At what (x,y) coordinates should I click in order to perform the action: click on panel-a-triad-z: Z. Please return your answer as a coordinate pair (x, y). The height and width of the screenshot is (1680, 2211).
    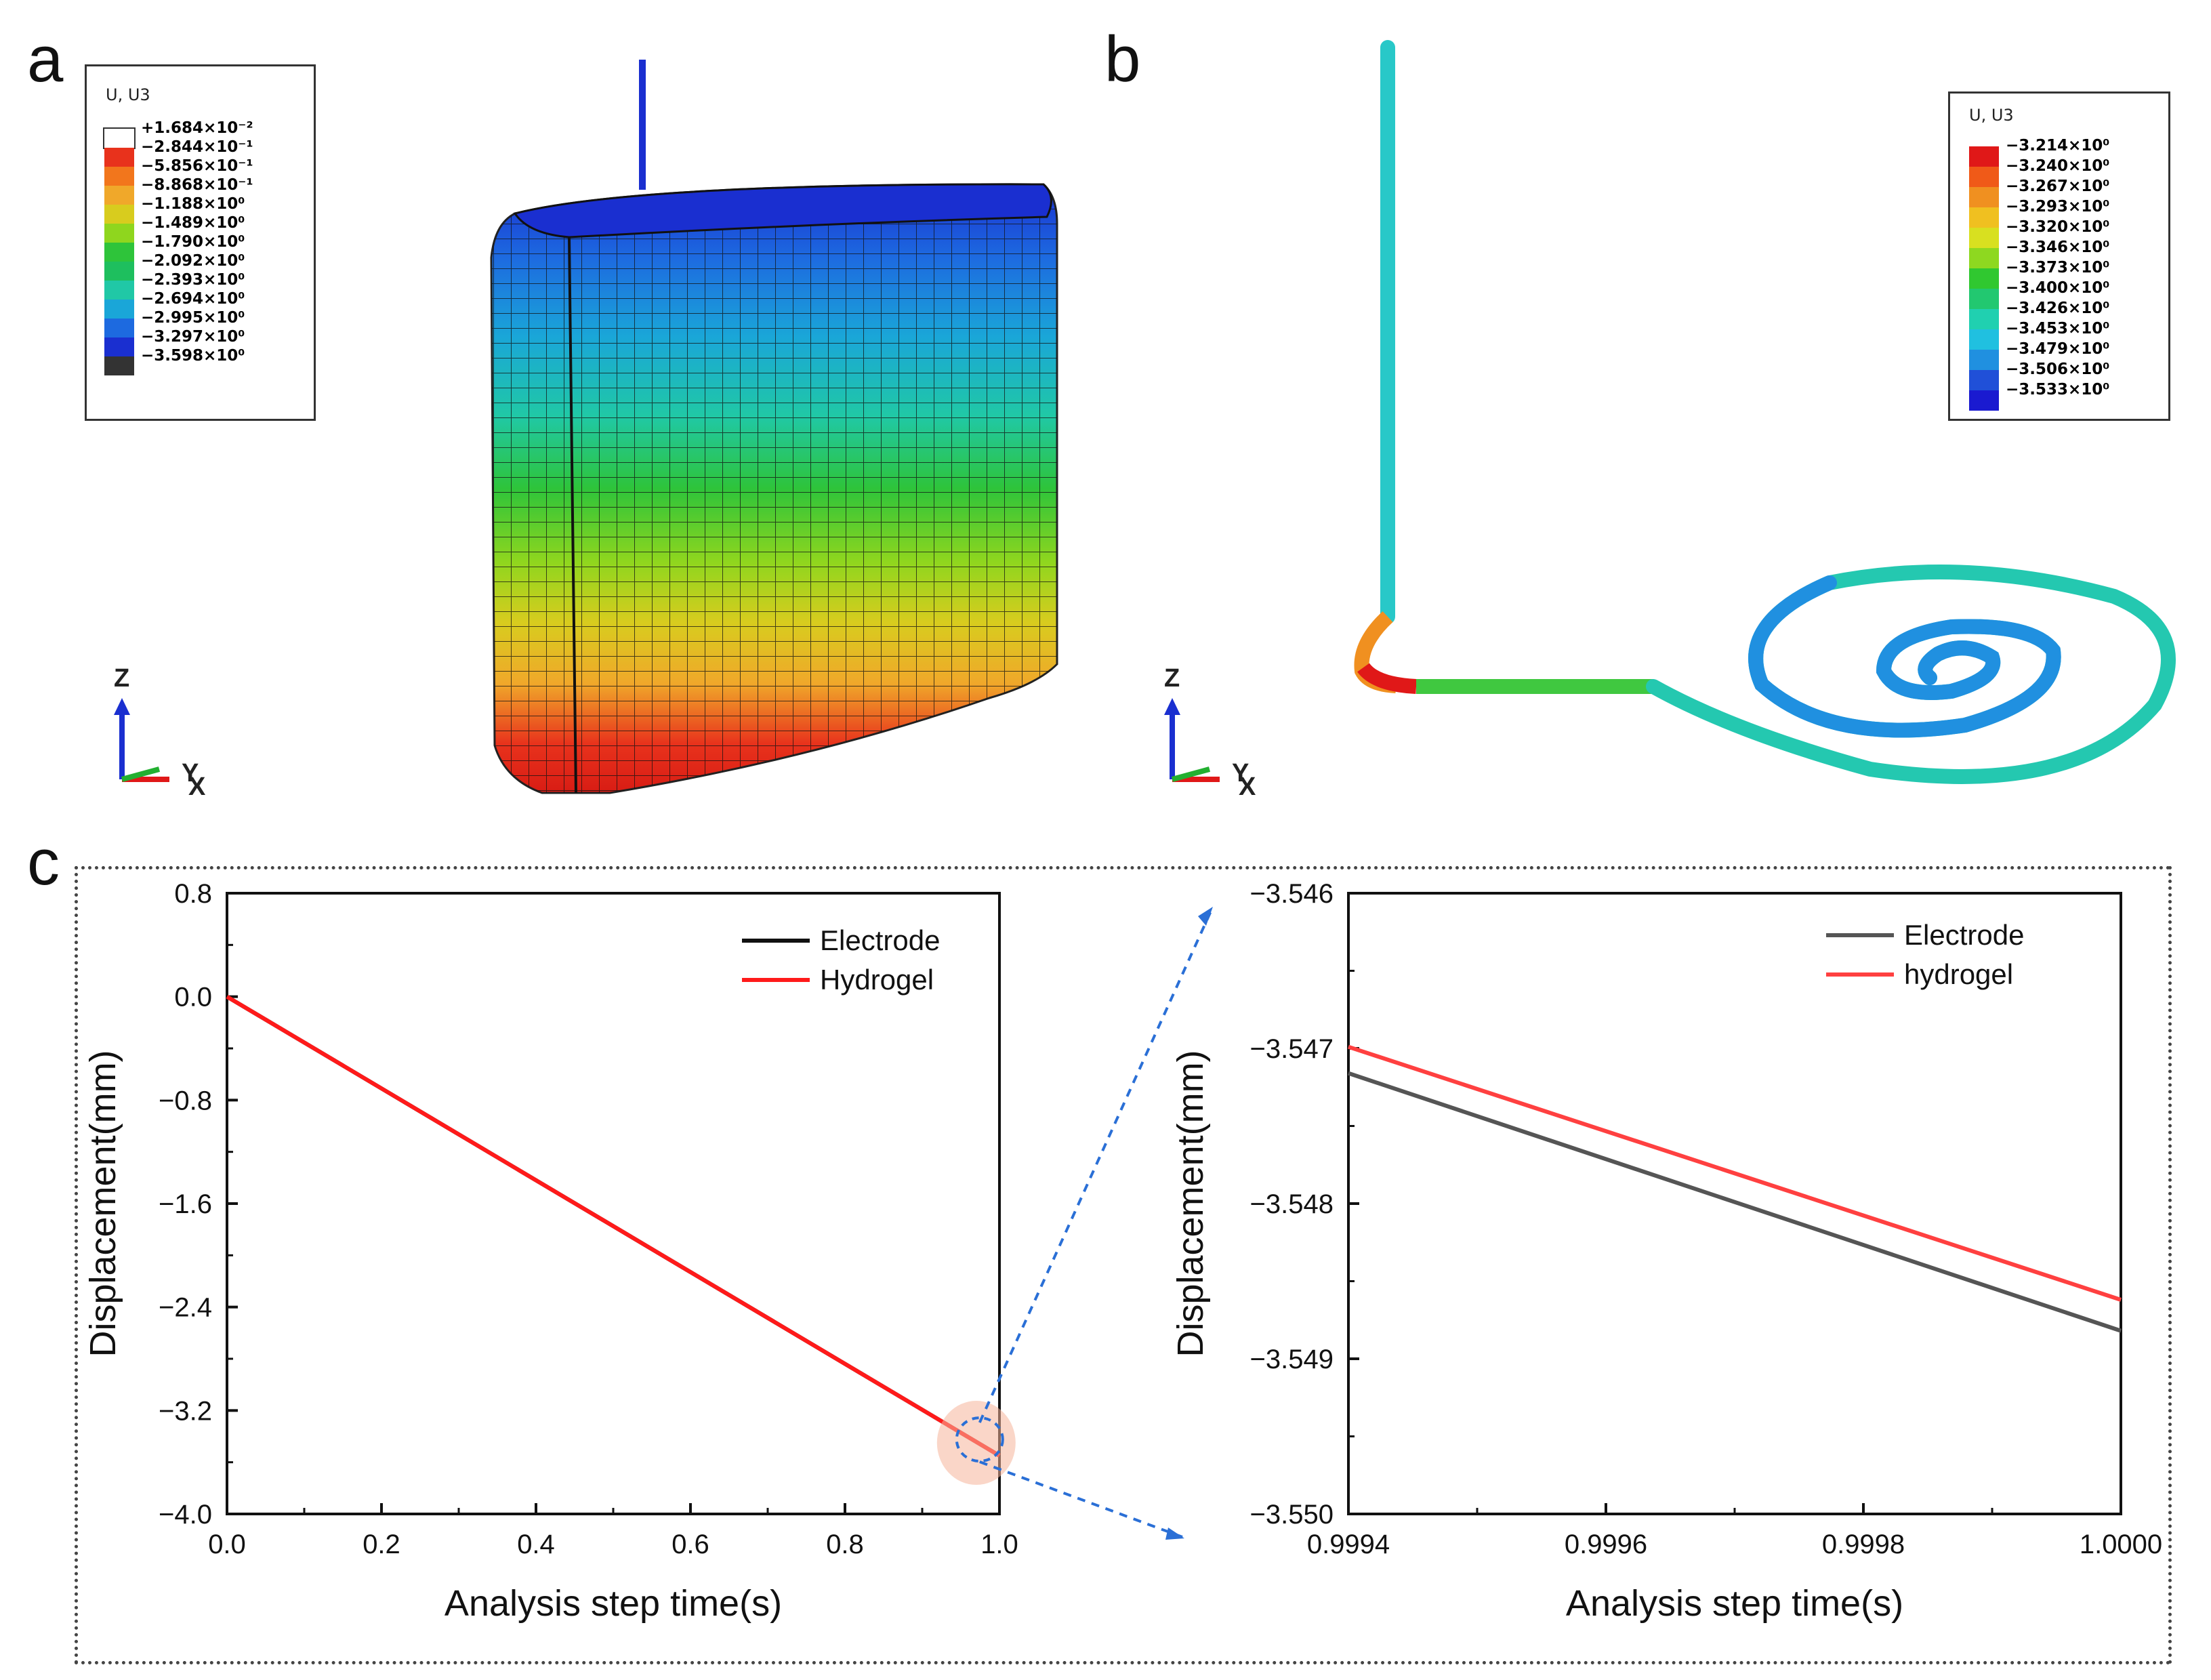
    Looking at the image, I should click on (122, 678).